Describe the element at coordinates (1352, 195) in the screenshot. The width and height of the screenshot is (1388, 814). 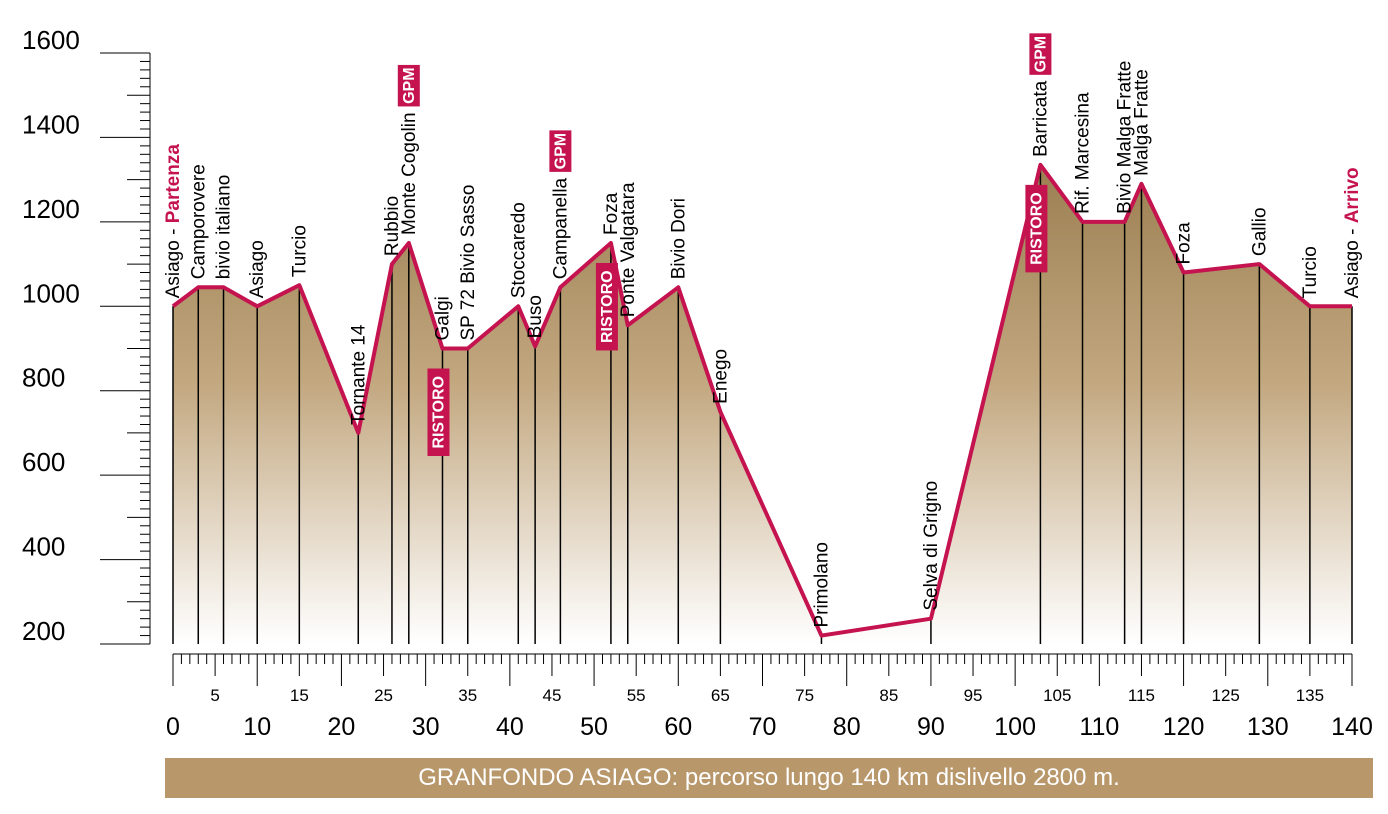
I see `waypoint-special-label: Arrivo` at that location.